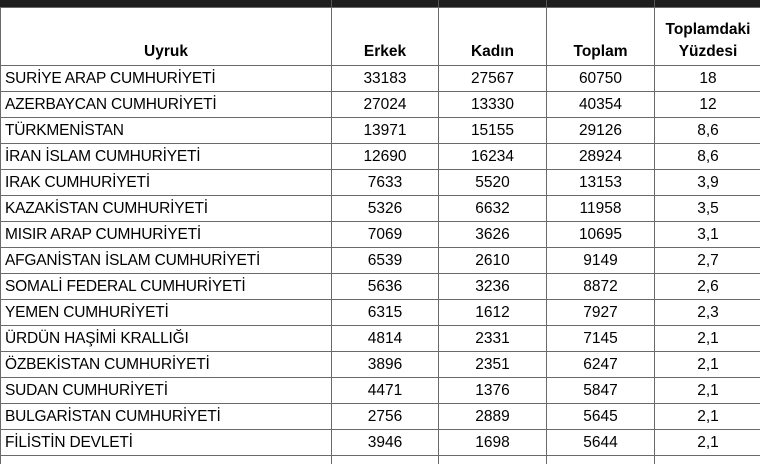  What do you see at coordinates (385, 235) in the screenshot?
I see `cell-male: 7069` at bounding box center [385, 235].